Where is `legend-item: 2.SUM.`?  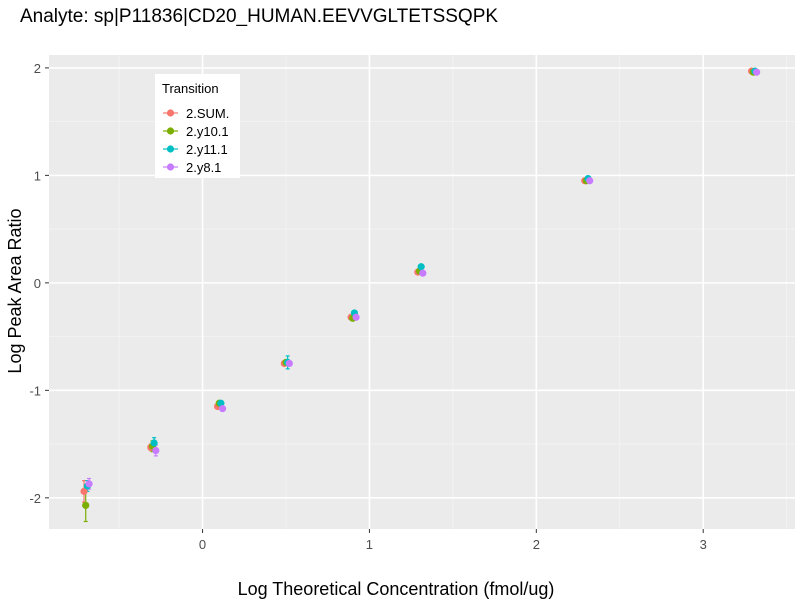
legend-item: 2.SUM. is located at coordinates (196, 113).